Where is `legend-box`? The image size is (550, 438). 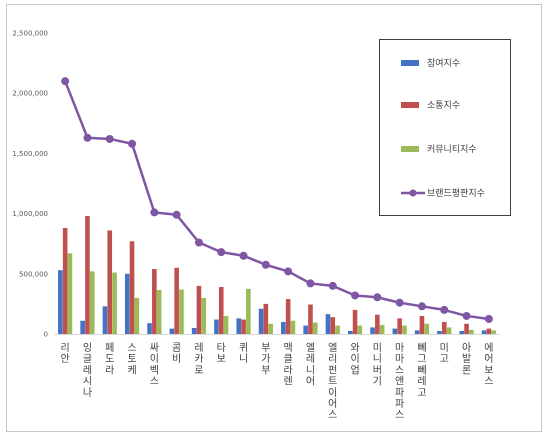
legend-box is located at coordinates (445, 127).